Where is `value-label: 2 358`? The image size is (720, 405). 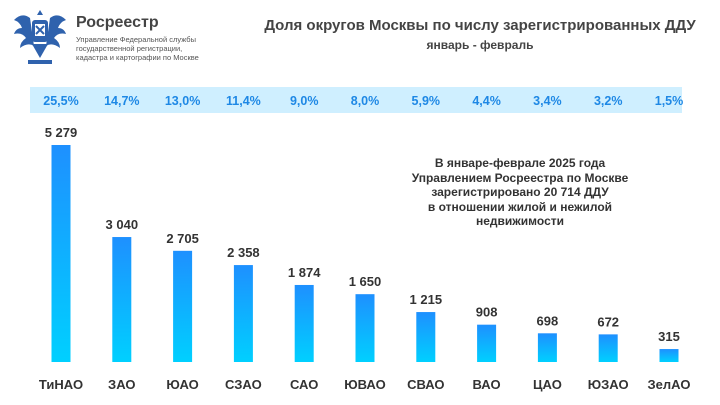 value-label: 2 358 is located at coordinates (243, 252).